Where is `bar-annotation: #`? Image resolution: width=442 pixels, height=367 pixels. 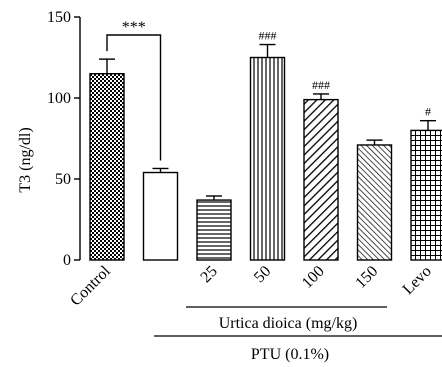 bar-annotation: # is located at coordinates (428, 112).